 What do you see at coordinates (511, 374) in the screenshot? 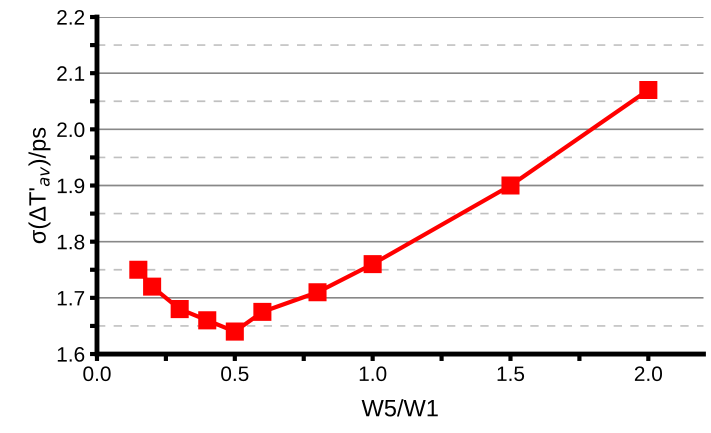
I see `x-tick-label: 1.5` at bounding box center [511, 374].